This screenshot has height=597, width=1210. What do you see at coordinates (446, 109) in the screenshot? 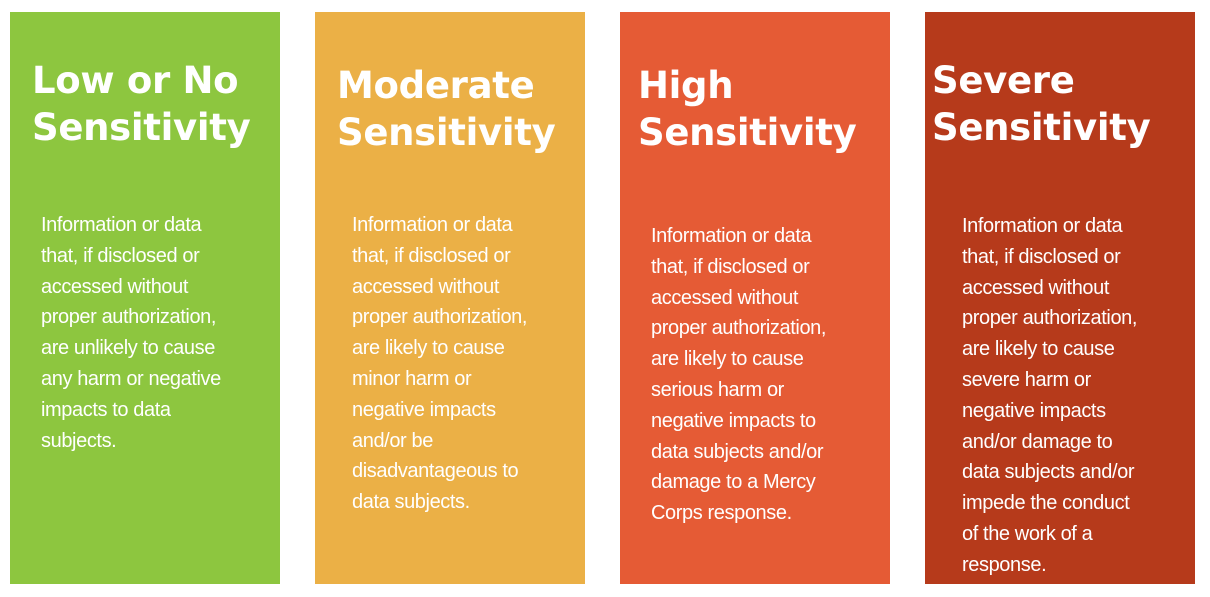
I see `card-title: Moderate Sensitivity` at bounding box center [446, 109].